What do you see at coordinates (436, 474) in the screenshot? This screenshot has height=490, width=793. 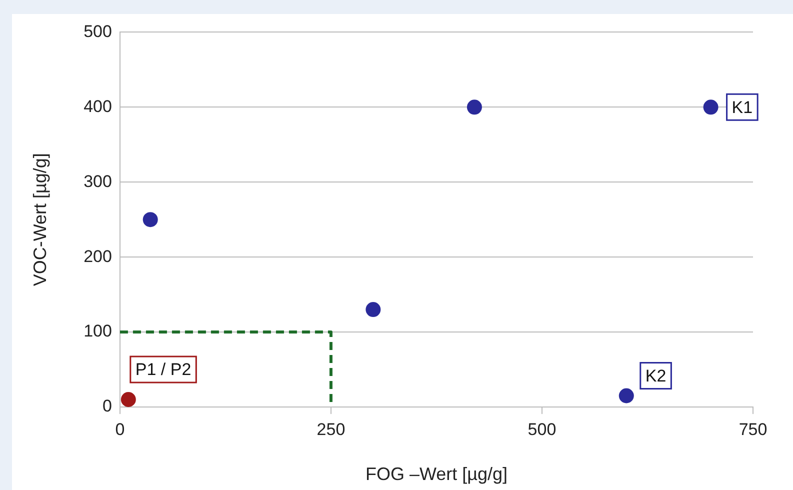 I see `x-axis-title: FOG –Wert [µg/g]` at bounding box center [436, 474].